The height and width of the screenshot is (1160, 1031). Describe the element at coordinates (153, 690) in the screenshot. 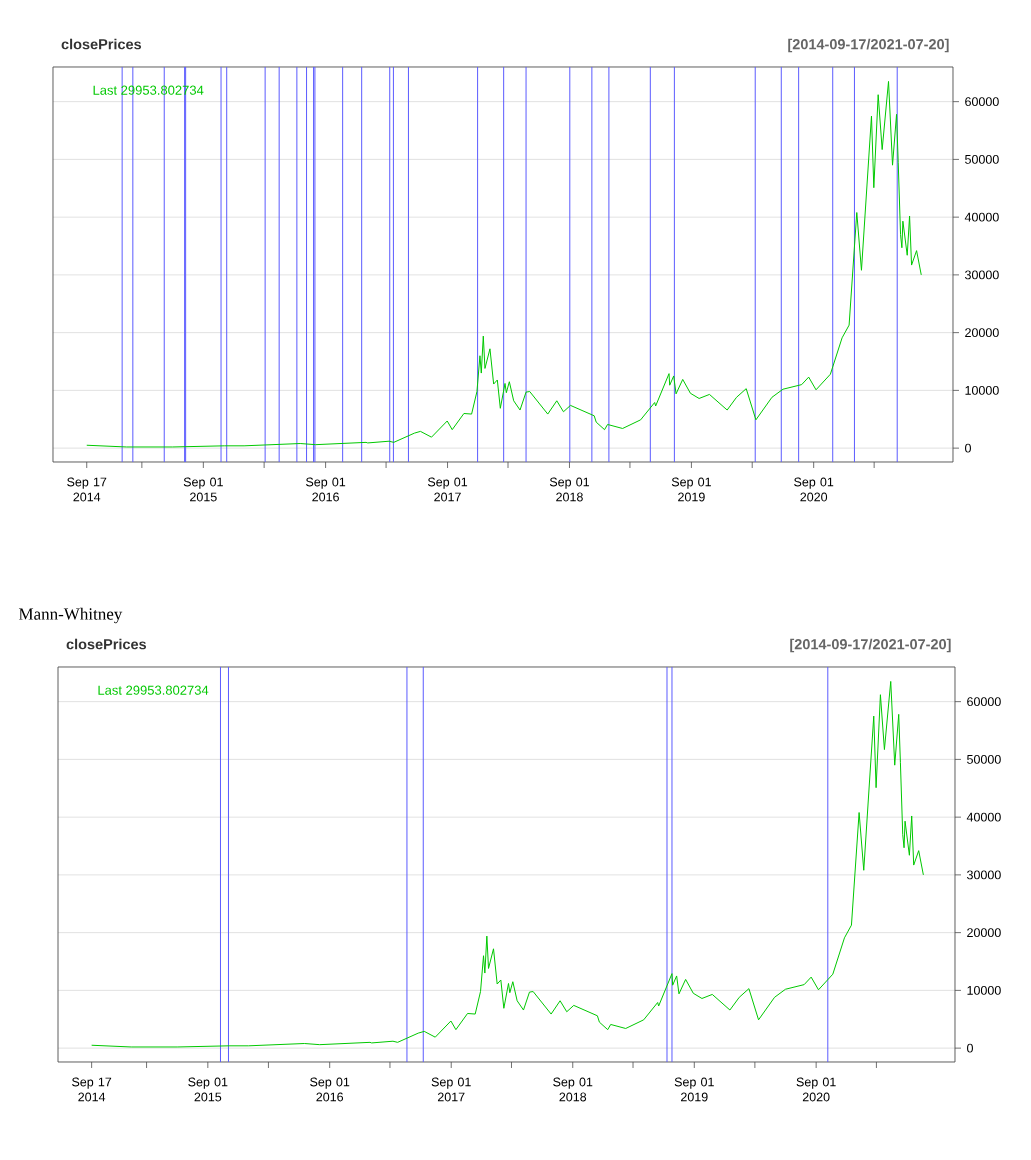

I see `annotation: Last 29953.802734` at that location.